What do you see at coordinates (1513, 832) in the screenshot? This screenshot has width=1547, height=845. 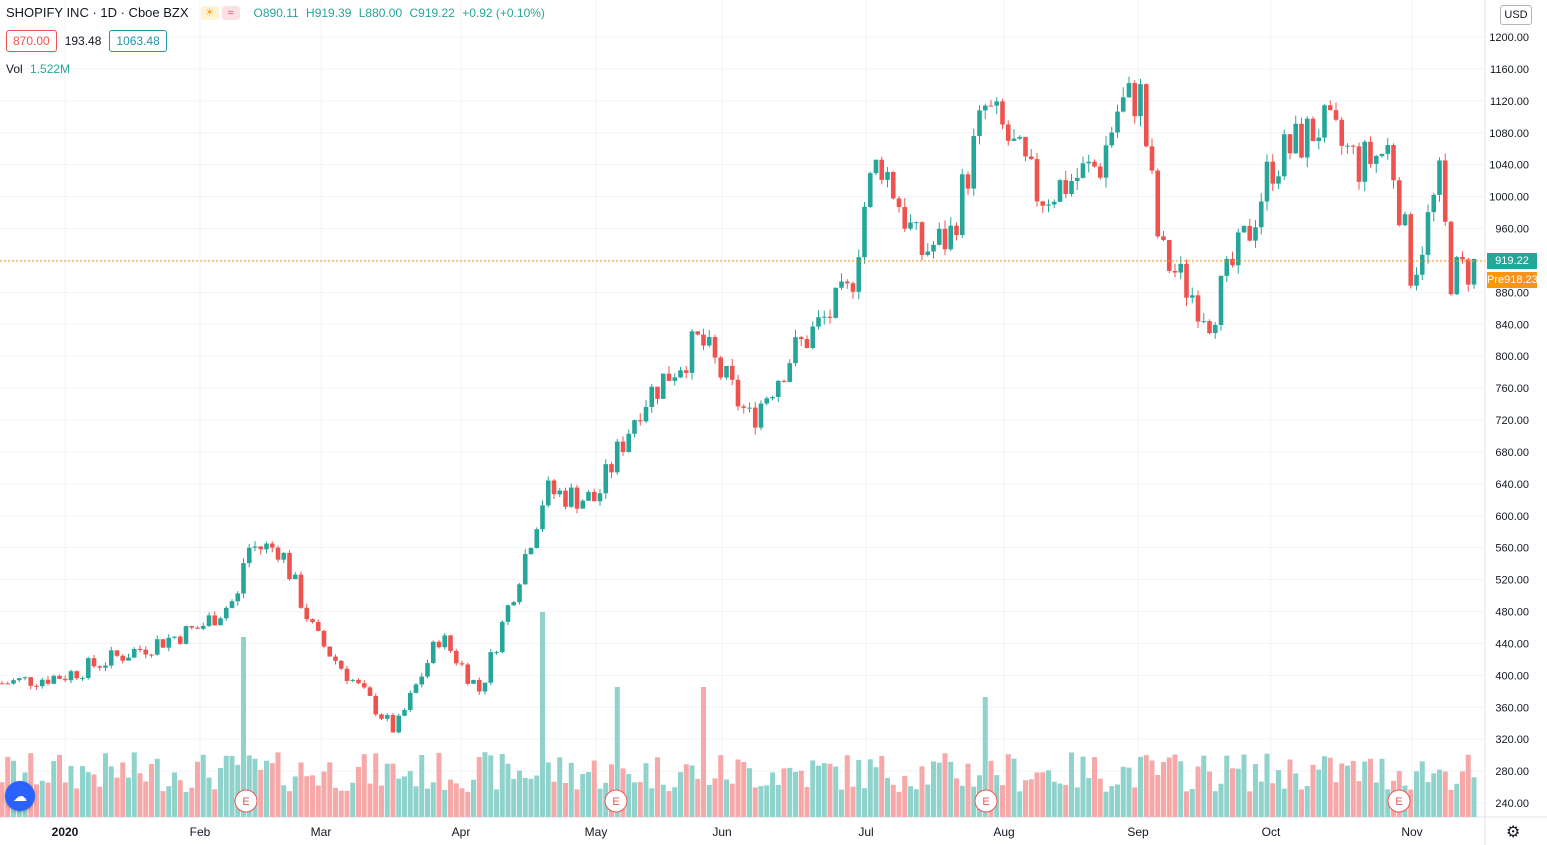 I see `gear-icon: ⚙` at bounding box center [1513, 832].